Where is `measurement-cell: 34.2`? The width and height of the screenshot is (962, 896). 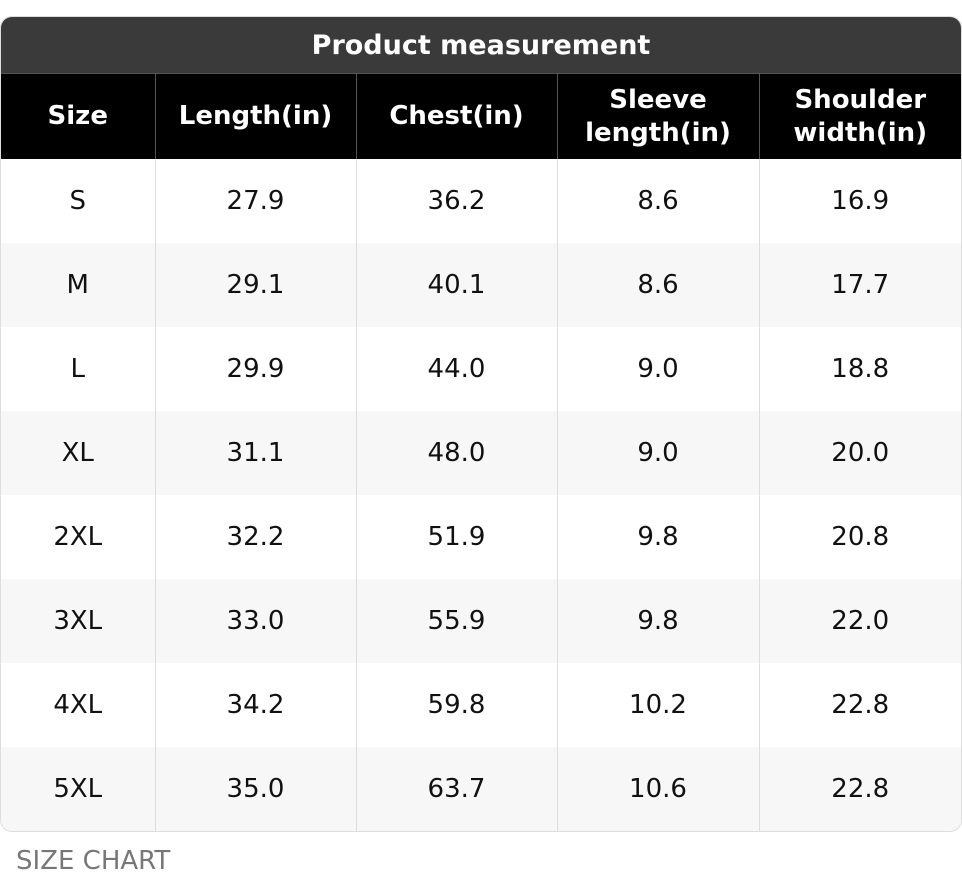 measurement-cell: 34.2 is located at coordinates (255, 705).